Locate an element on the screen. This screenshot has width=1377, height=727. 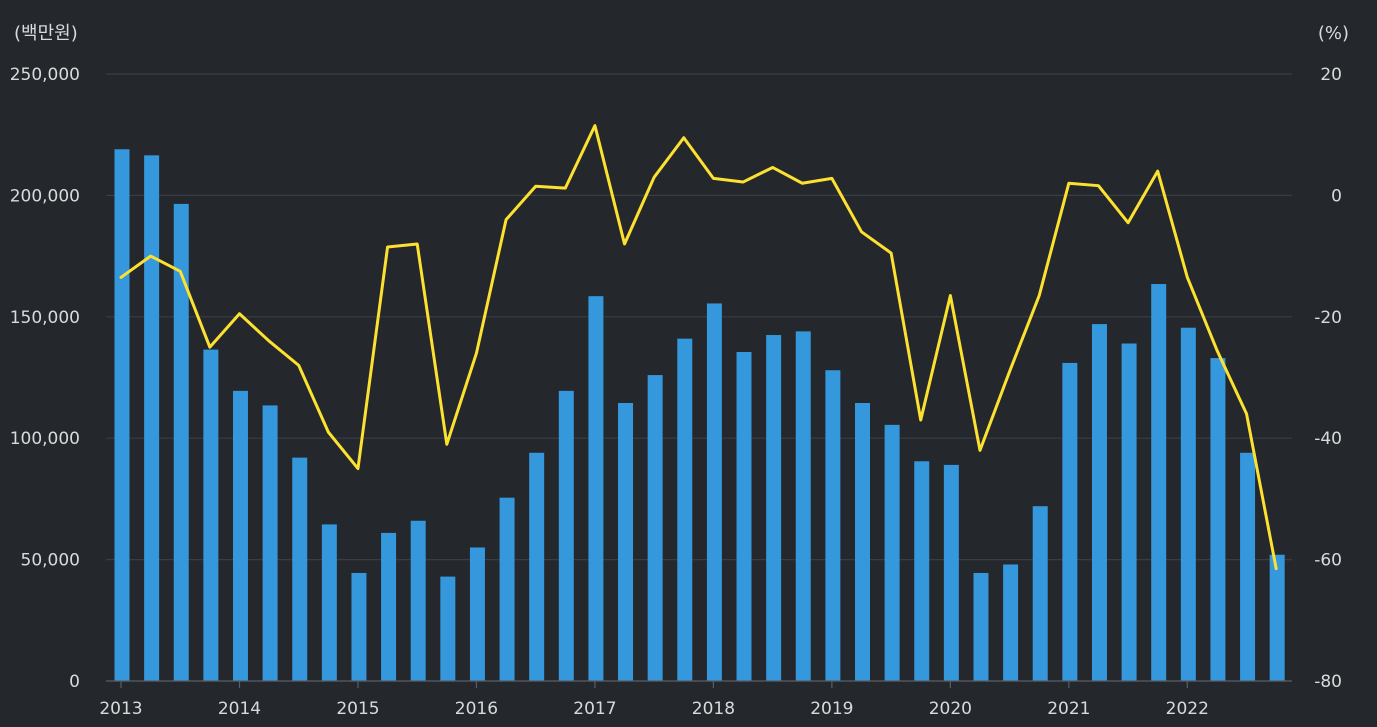
right-axis: -80 -60 -40 -20 0 20 is located at coordinates (1328, 378).